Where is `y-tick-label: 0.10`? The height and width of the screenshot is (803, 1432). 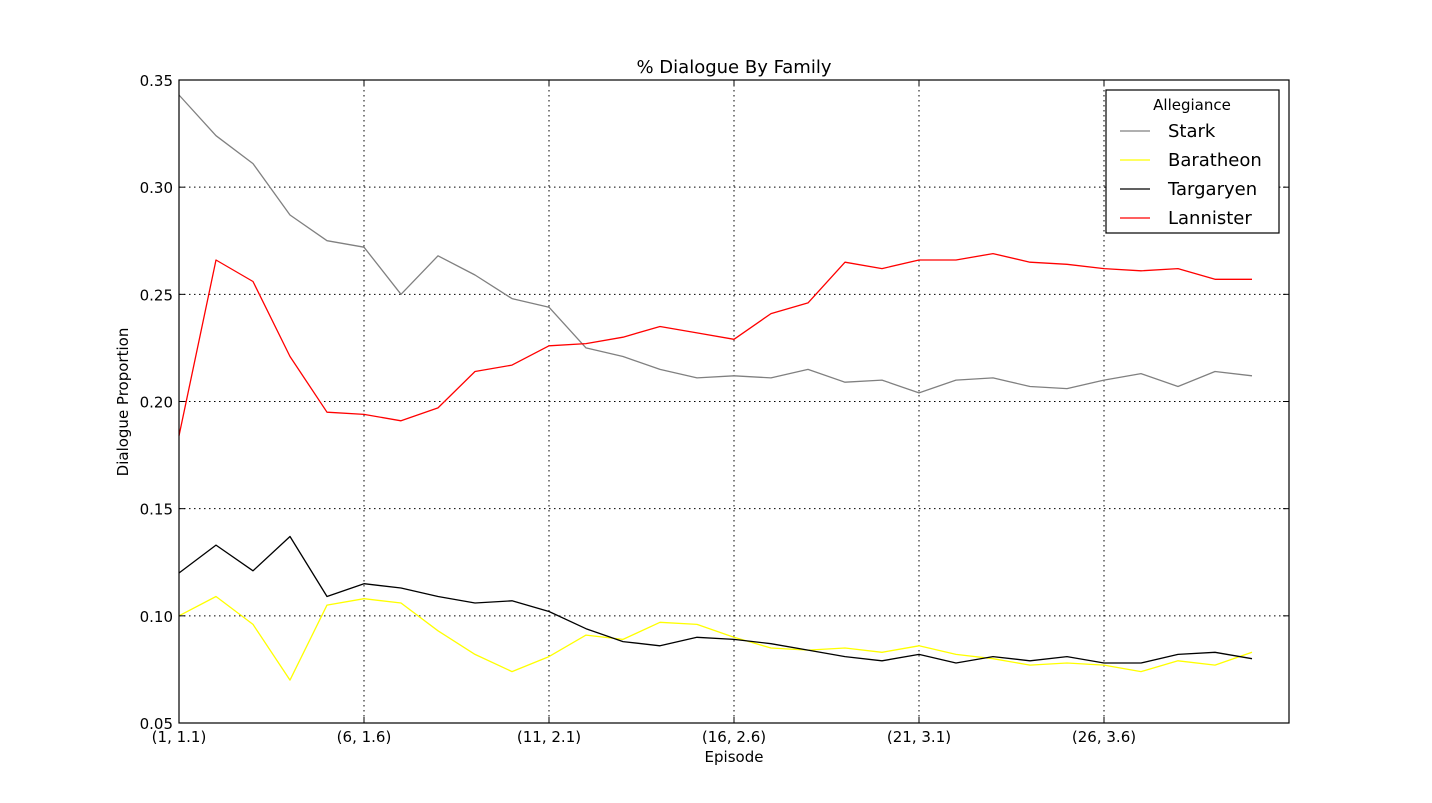
y-tick-label: 0.10 is located at coordinates (156, 617).